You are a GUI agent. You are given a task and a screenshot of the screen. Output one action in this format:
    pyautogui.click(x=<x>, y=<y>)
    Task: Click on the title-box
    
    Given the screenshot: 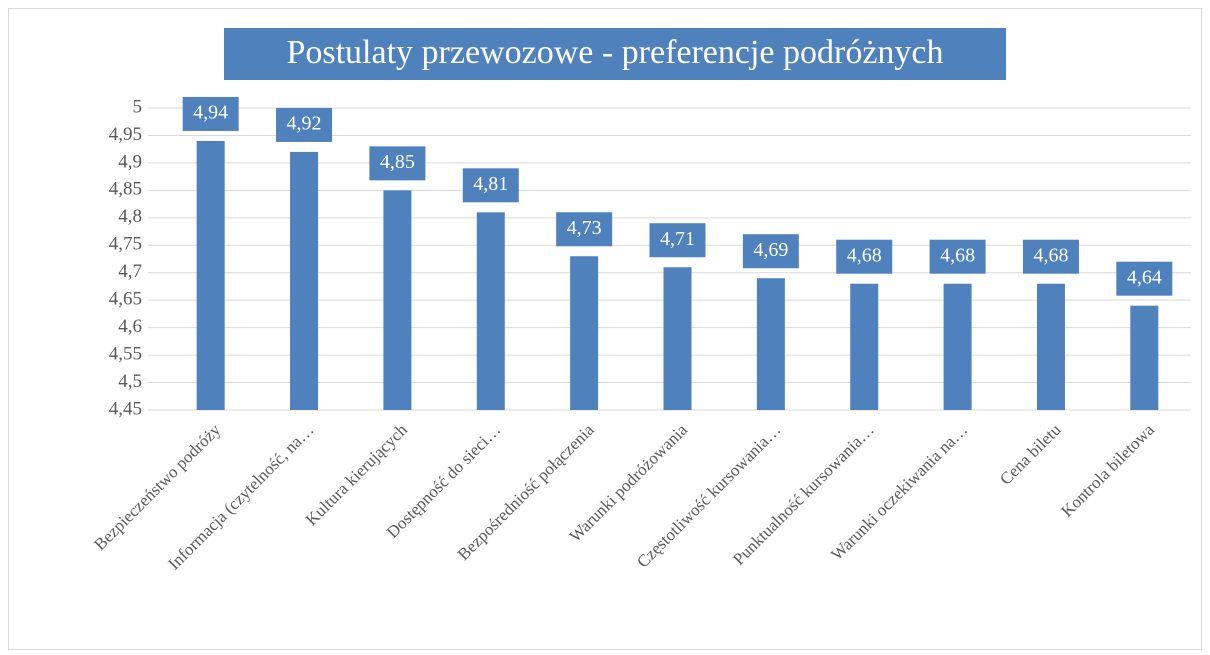 What is the action you would take?
    pyautogui.click(x=615, y=54)
    